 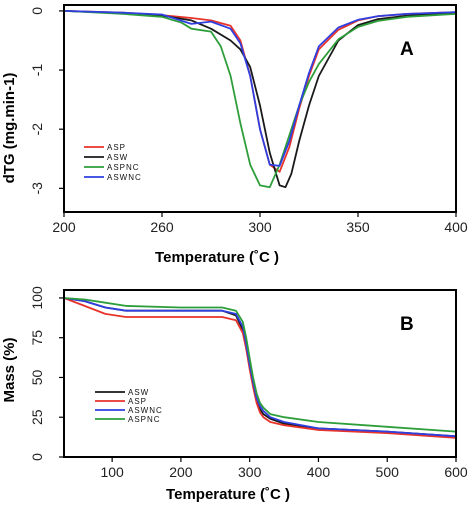 I want to click on panel-a-legend-label-aswnc: ASWNC, so click(x=124, y=177).